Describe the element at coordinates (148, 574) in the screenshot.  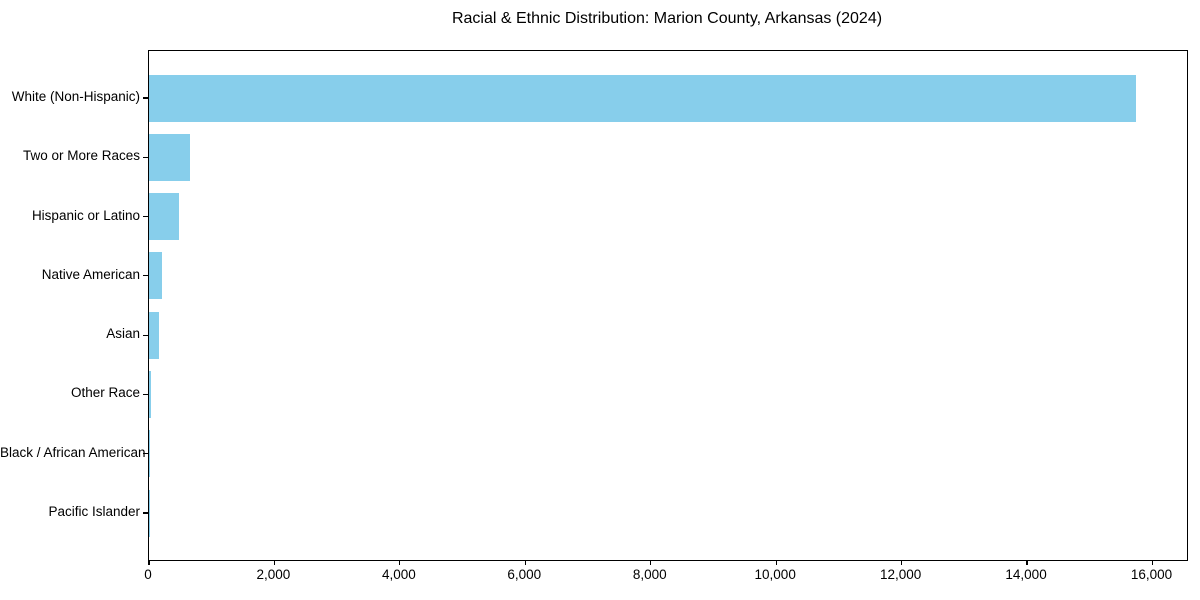
I see `x-tick-label-0: 0` at that location.